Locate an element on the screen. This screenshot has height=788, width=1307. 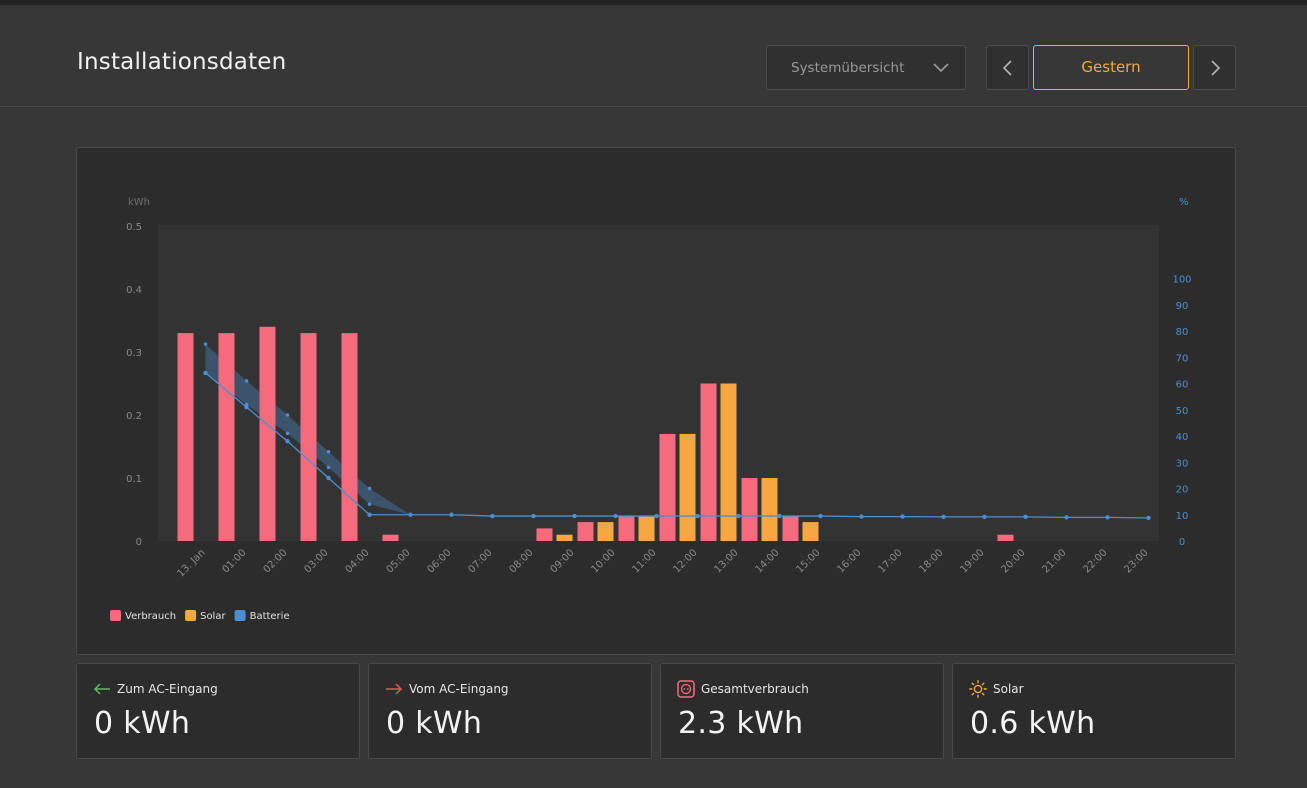
x-tick-label: 11:00 is located at coordinates (644, 561).